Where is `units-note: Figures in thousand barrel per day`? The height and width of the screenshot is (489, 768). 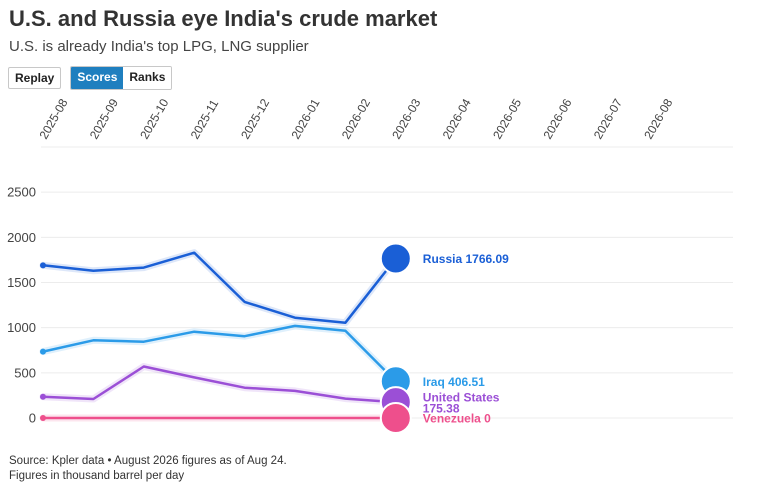 units-note: Figures in thousand barrel per day is located at coordinates (97, 476).